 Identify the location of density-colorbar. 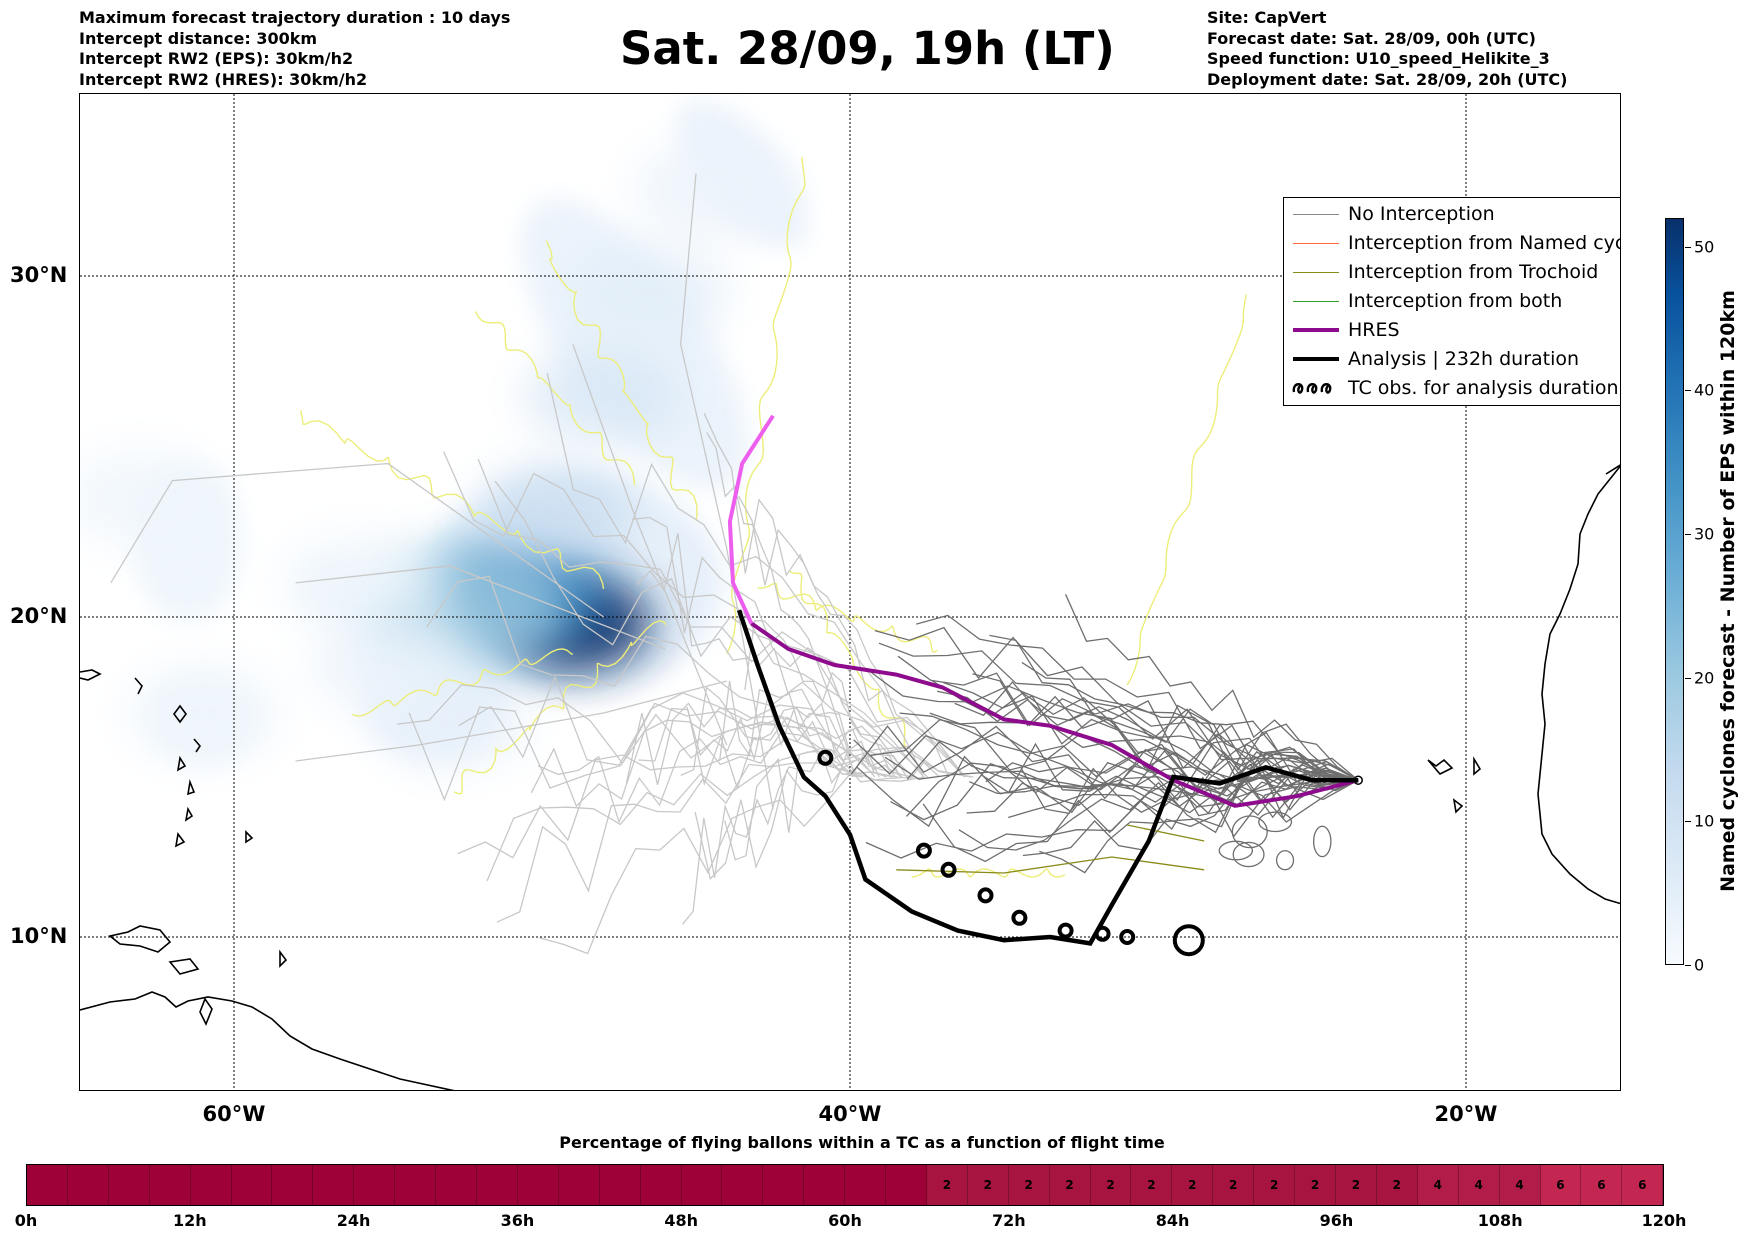
(1674, 591).